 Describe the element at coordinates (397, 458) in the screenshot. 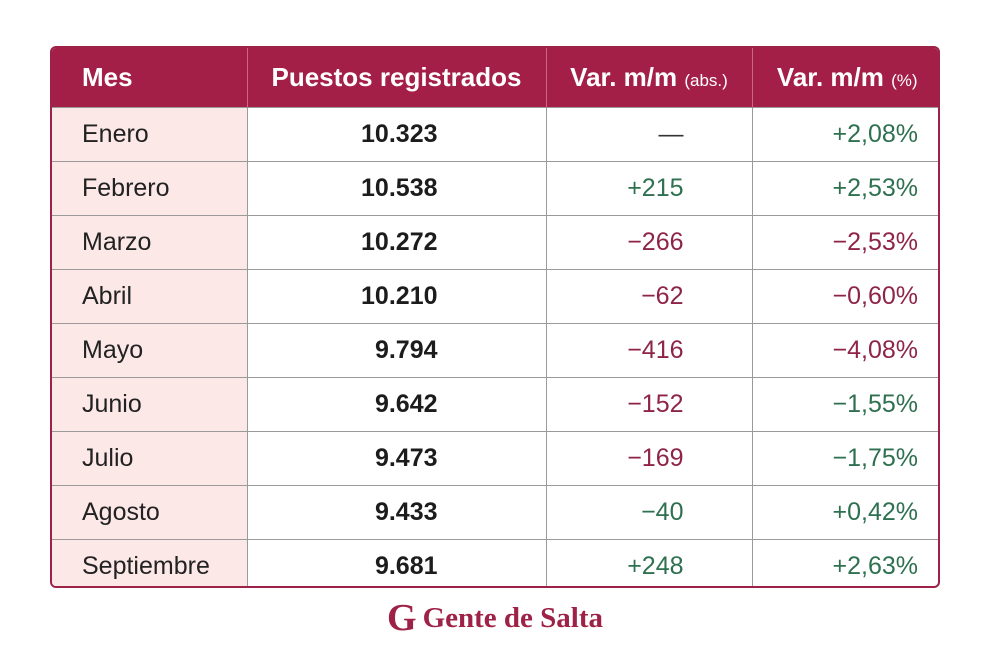

I see `cell-puestos: 9.473` at that location.